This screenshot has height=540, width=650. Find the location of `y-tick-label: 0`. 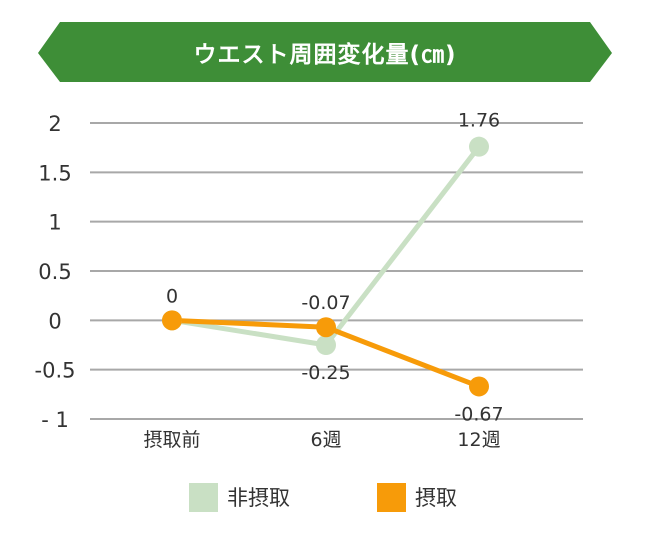

y-tick-label: 0 is located at coordinates (54, 321).